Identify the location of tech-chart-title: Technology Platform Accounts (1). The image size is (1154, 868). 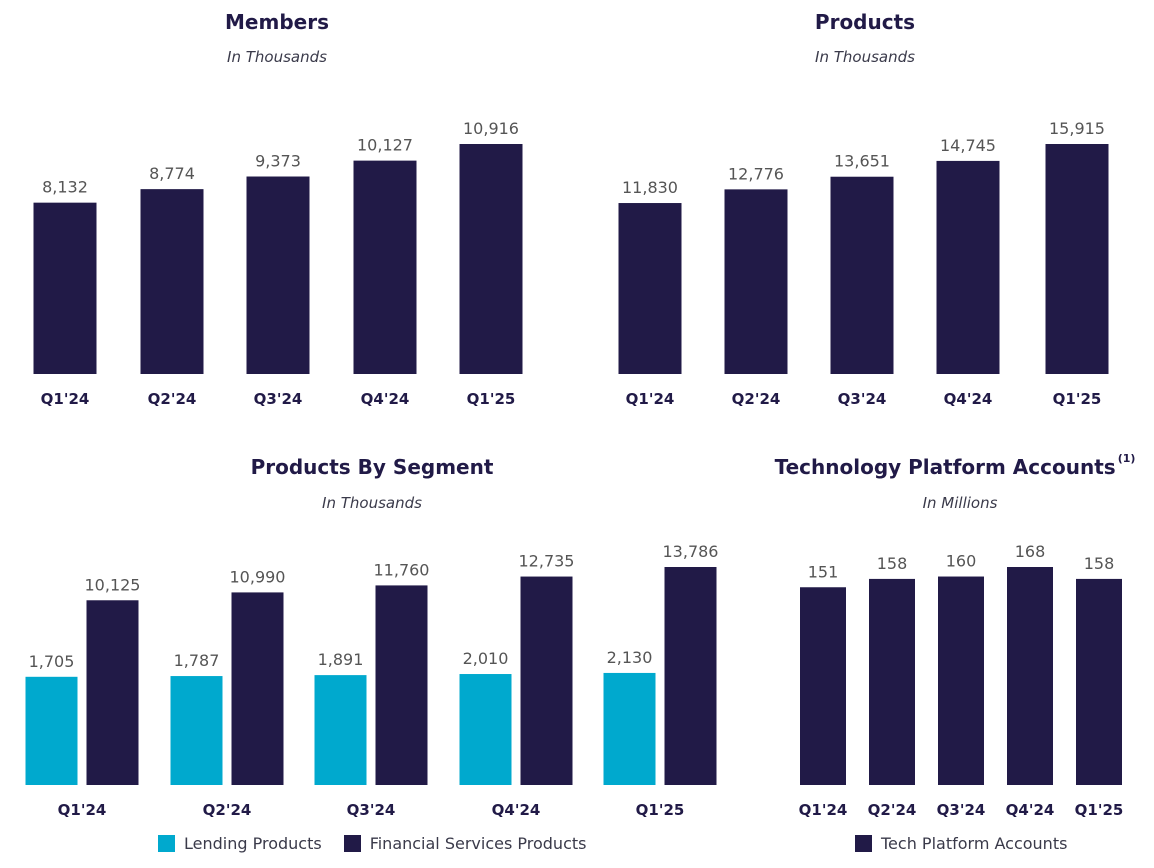
(955, 465).